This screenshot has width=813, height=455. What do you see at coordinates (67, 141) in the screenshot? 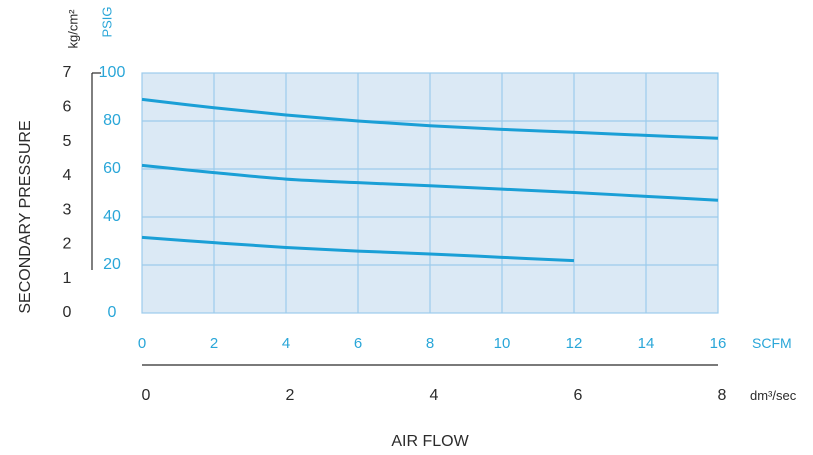
I see `y-tick-kgcm2-5: 5` at bounding box center [67, 141].